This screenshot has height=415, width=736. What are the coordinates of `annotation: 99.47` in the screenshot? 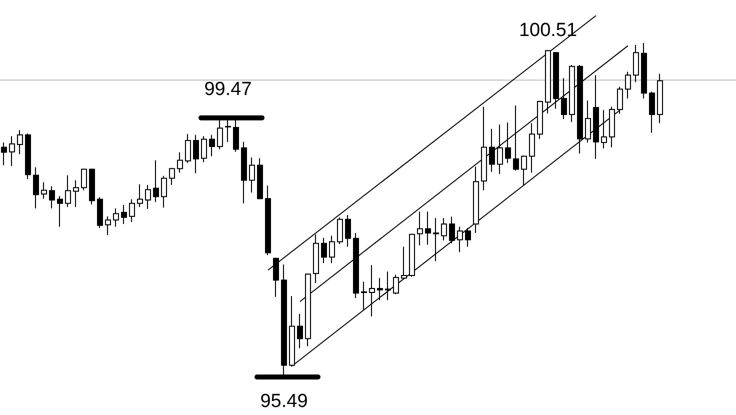 It's located at (228, 89).